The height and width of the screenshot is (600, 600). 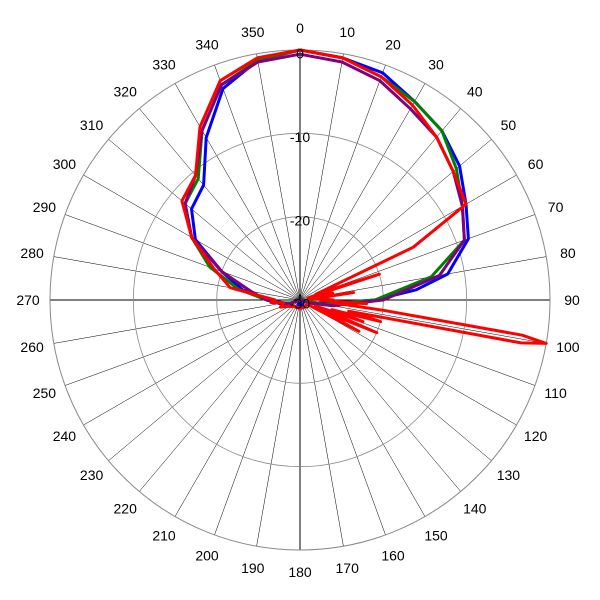 What do you see at coordinates (300, 137) in the screenshot?
I see `ring-label: -10` at bounding box center [300, 137].